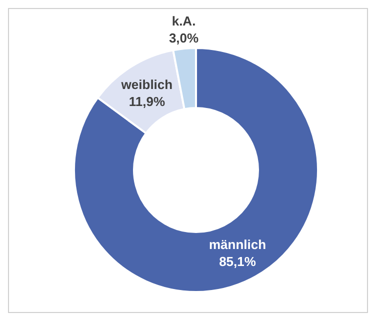  Describe the element at coordinates (147, 102) in the screenshot. I see `data-label: 11,9%` at that location.